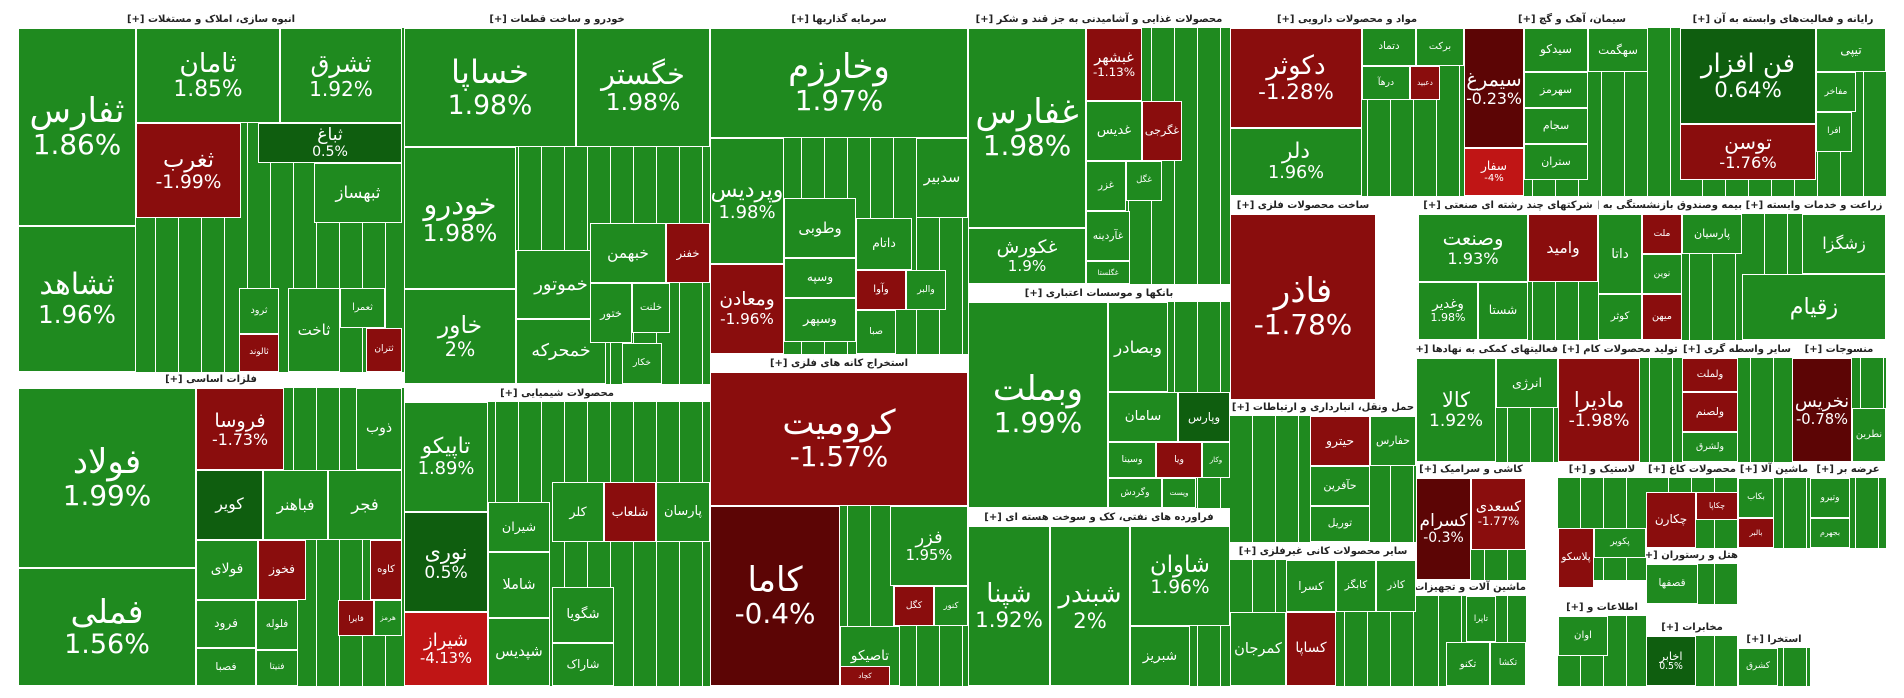 This screenshot has height=698, width=1904. Describe the element at coordinates (1618, 50) in the screenshot. I see `stock-tile-10-2: سهگمت` at that location.